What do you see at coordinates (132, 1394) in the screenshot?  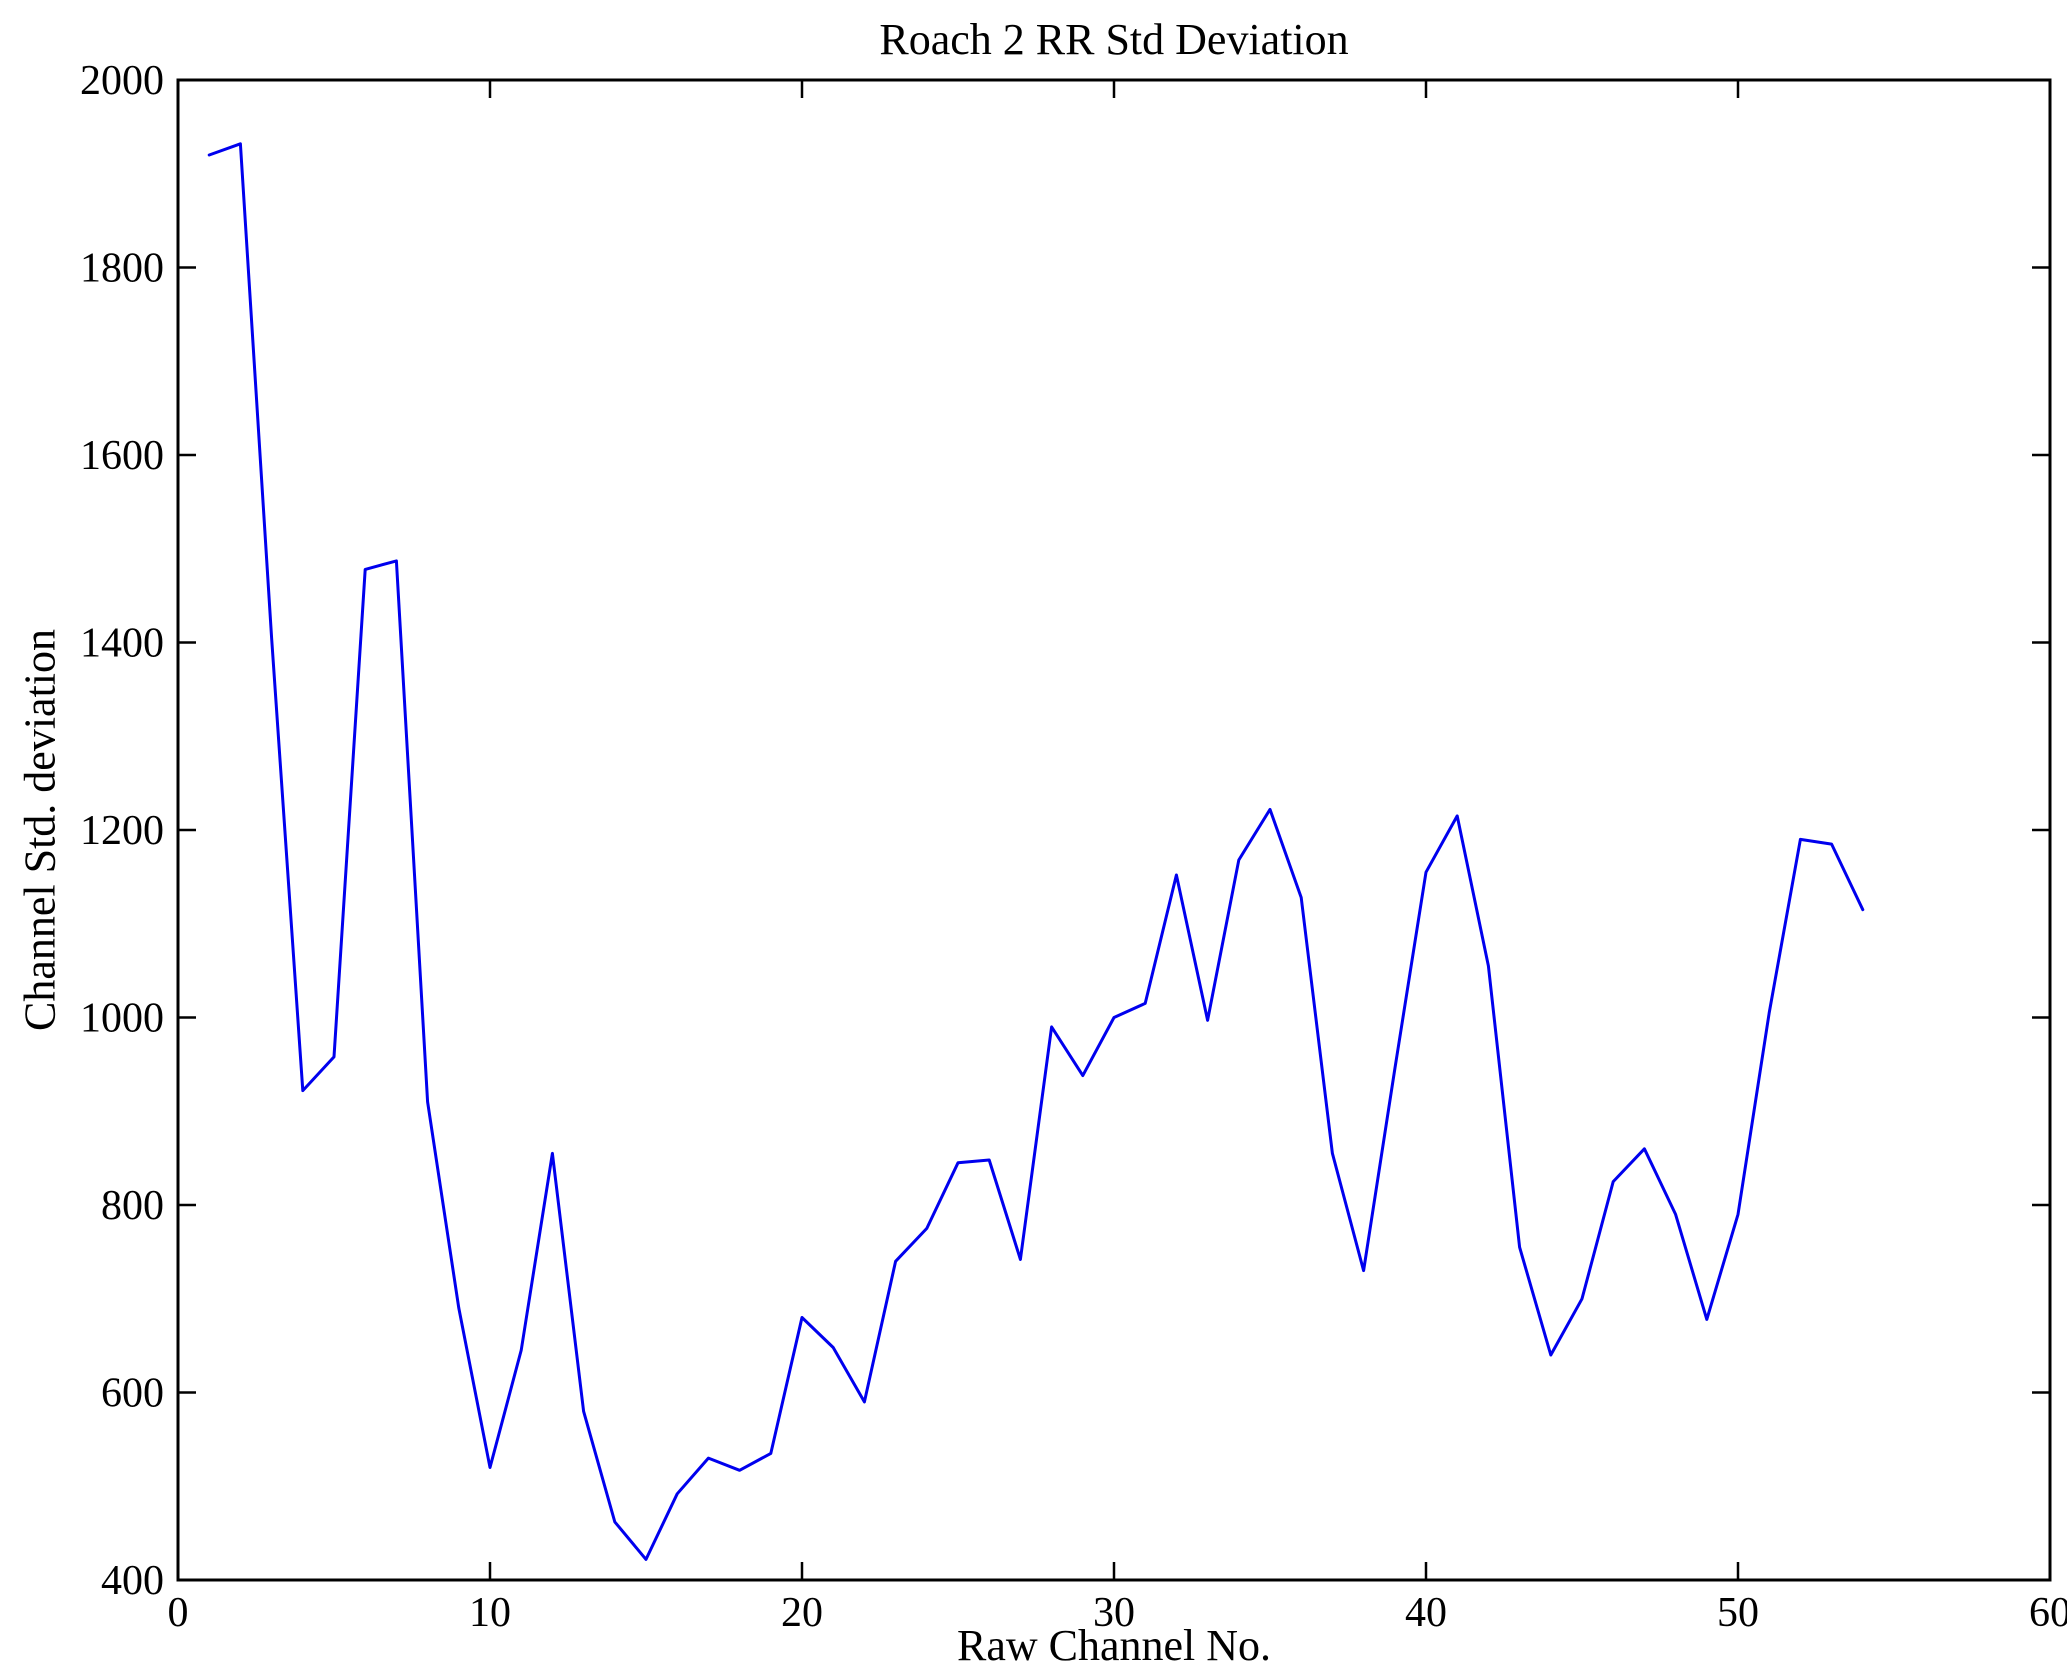 I see `y-tick-label: 600` at bounding box center [132, 1394].